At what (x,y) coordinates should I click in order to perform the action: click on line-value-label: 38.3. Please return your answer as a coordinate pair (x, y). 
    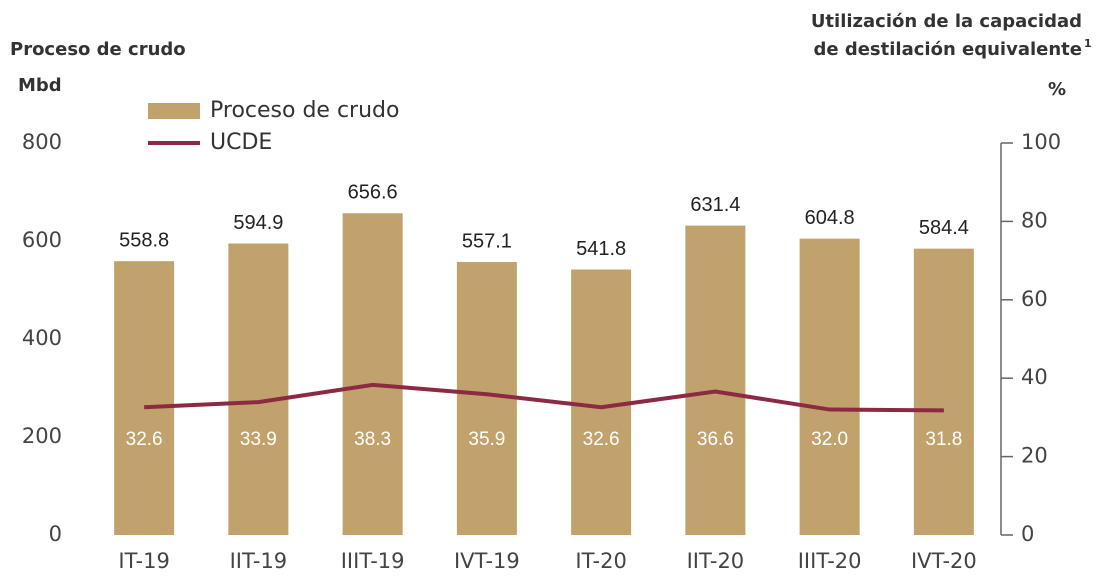
    Looking at the image, I should click on (372, 439).